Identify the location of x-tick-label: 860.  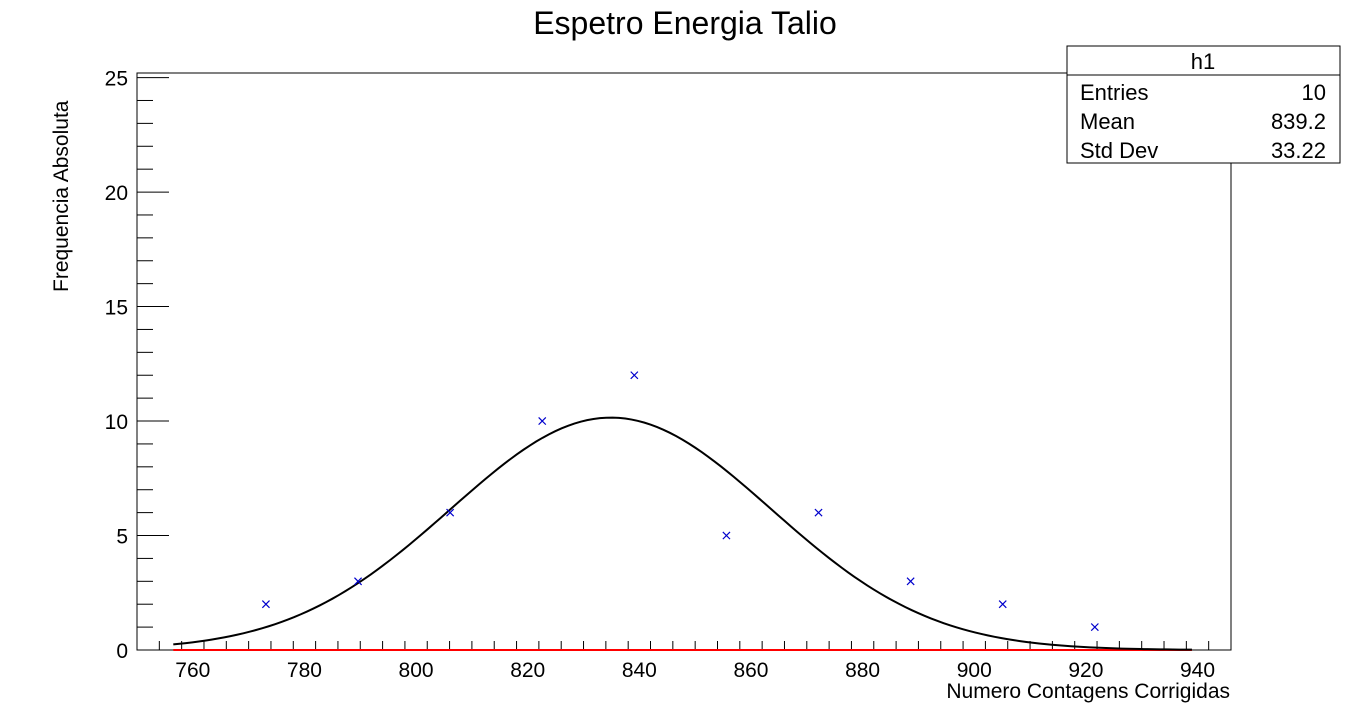
(750, 670).